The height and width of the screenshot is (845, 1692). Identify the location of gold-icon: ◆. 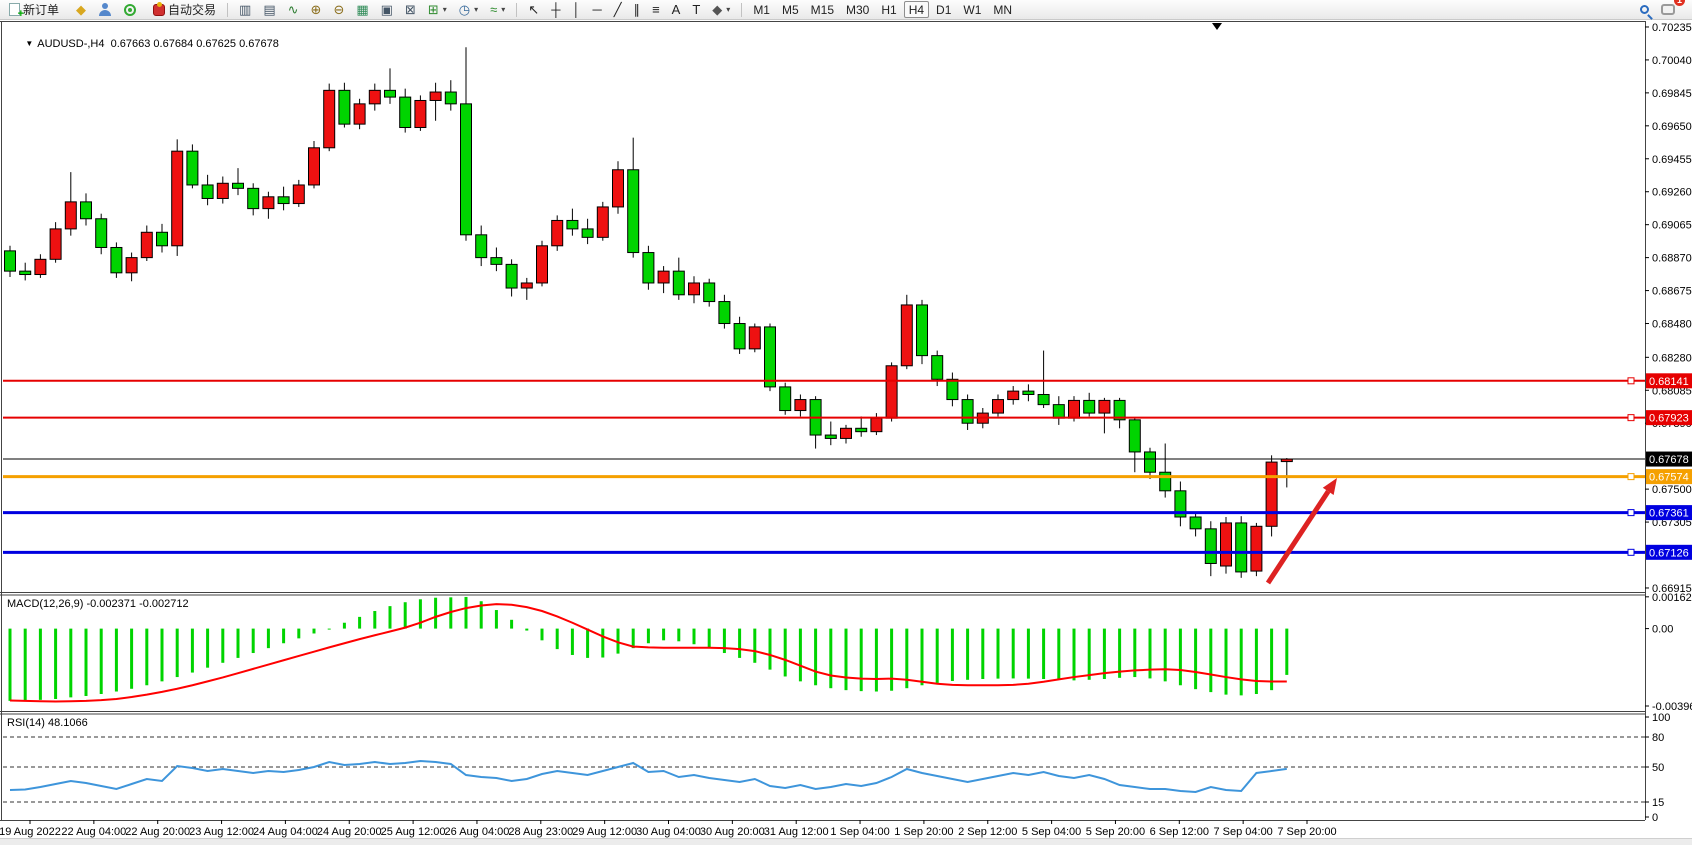
(81, 9).